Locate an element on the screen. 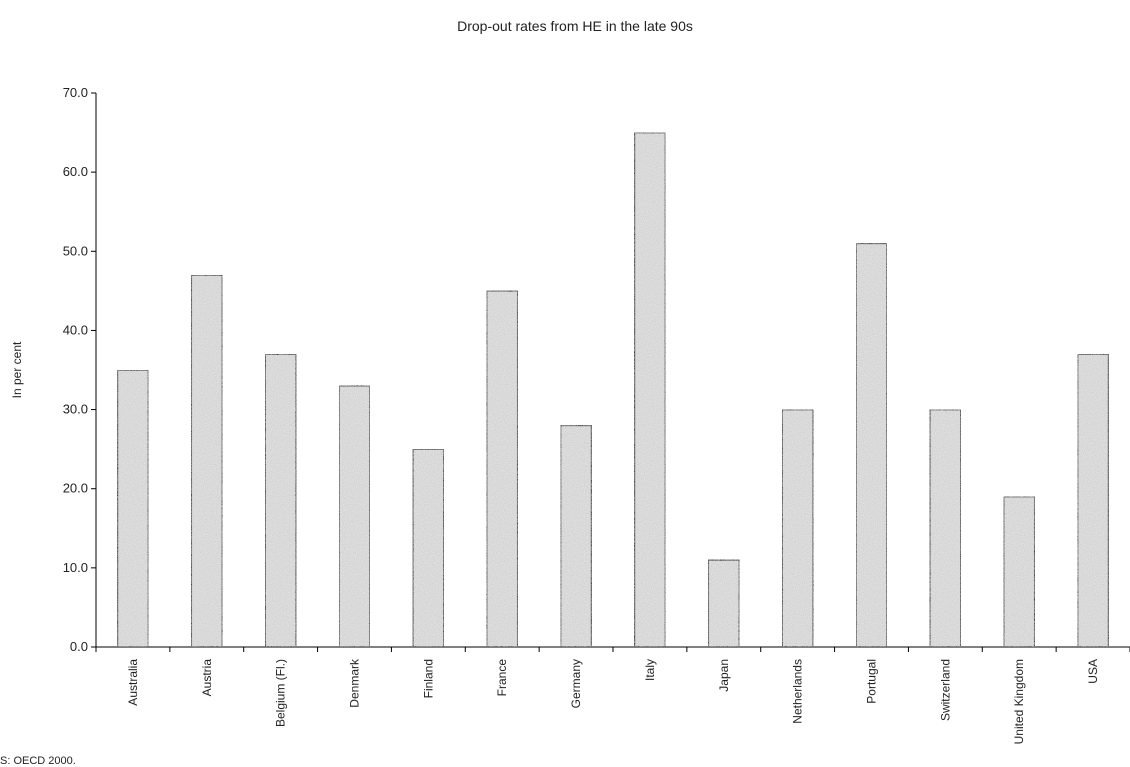  x-tick-label: France is located at coordinates (502, 678).